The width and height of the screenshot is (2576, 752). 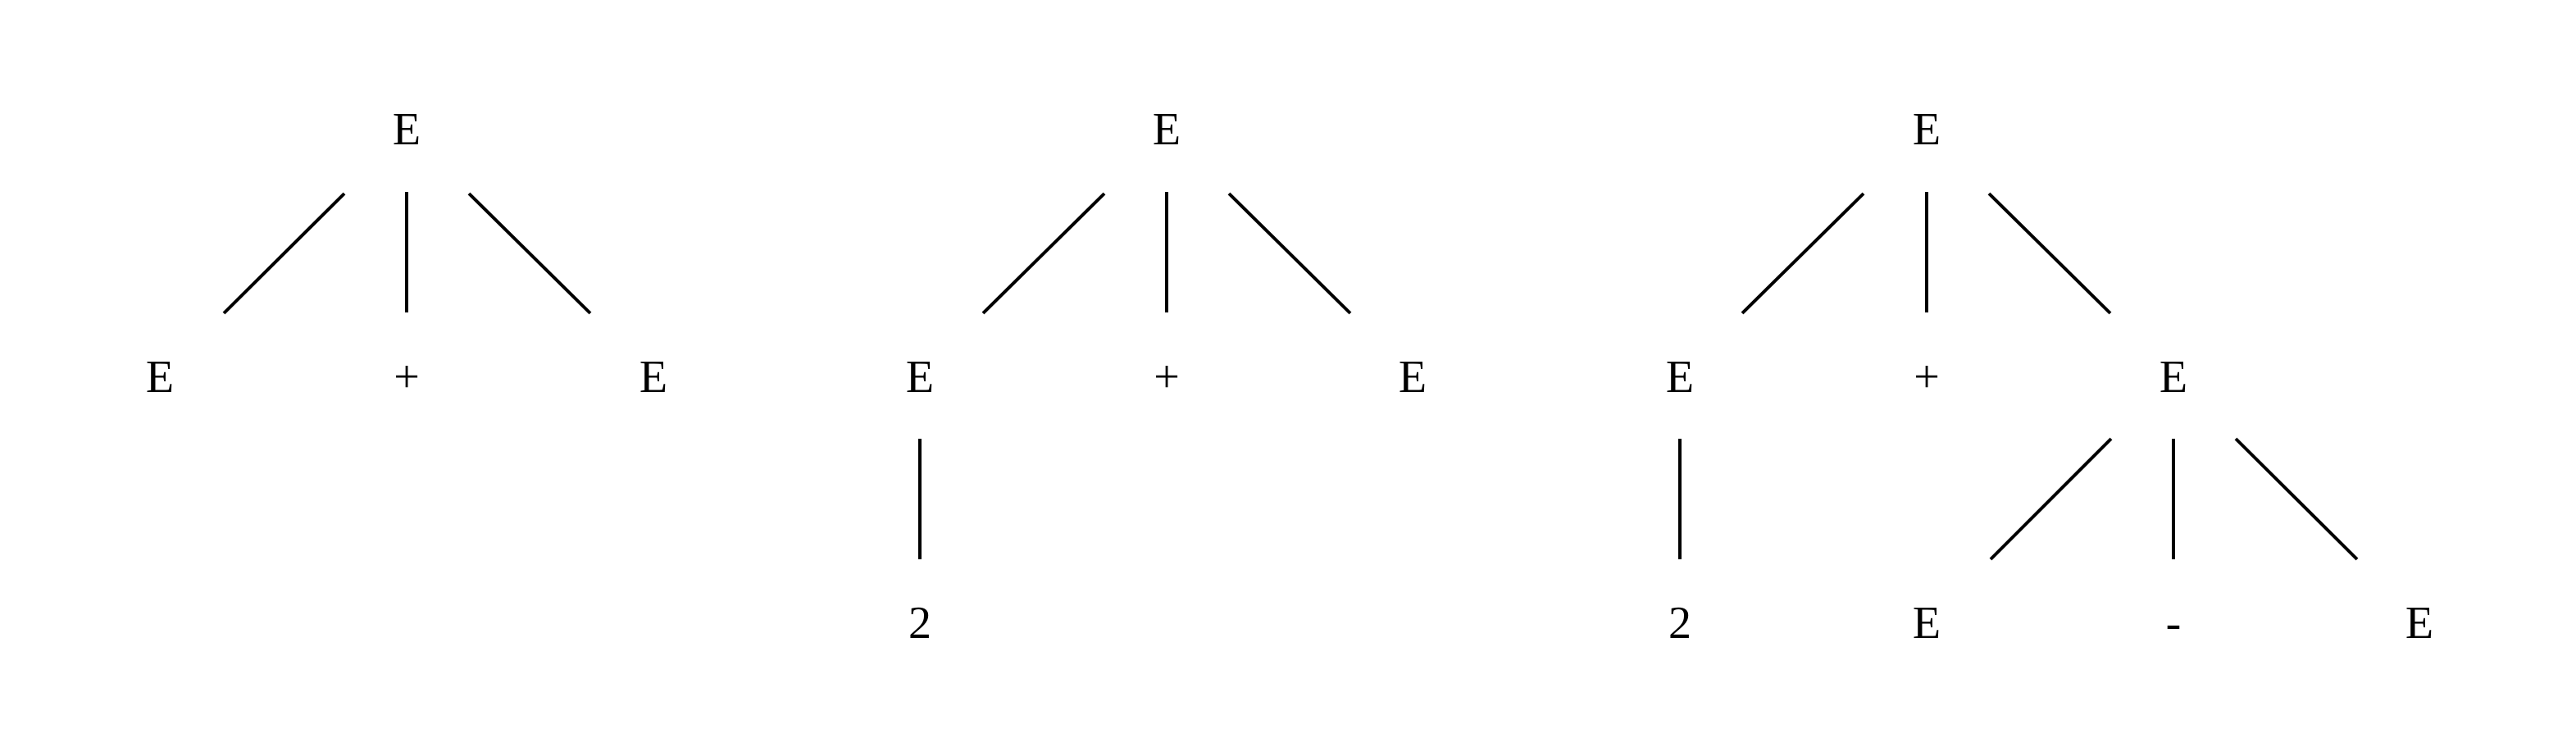 What do you see at coordinates (2419, 623) in the screenshot?
I see `node-t3-right-e2: E` at bounding box center [2419, 623].